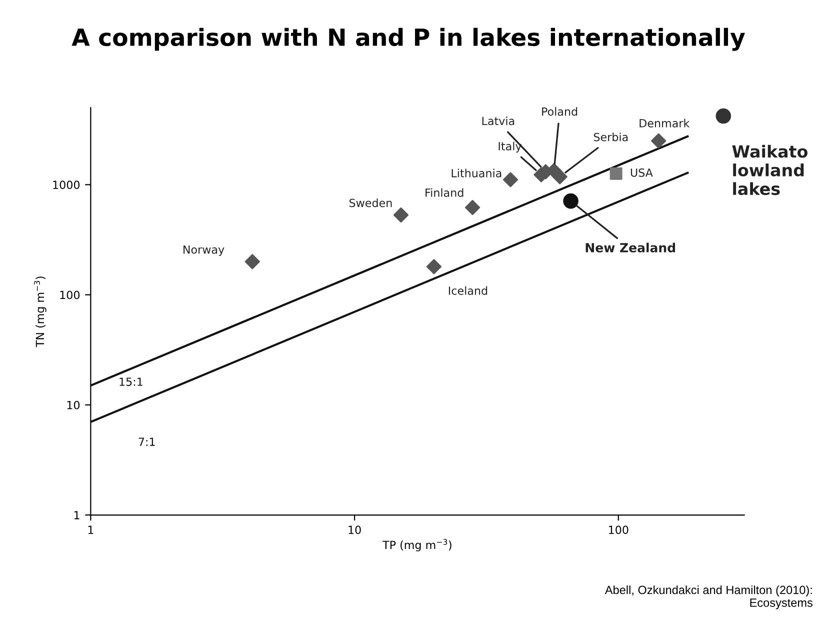 Image resolution: width=817 pixels, height=619 pixels. I want to click on annotation: Poland, so click(560, 111).